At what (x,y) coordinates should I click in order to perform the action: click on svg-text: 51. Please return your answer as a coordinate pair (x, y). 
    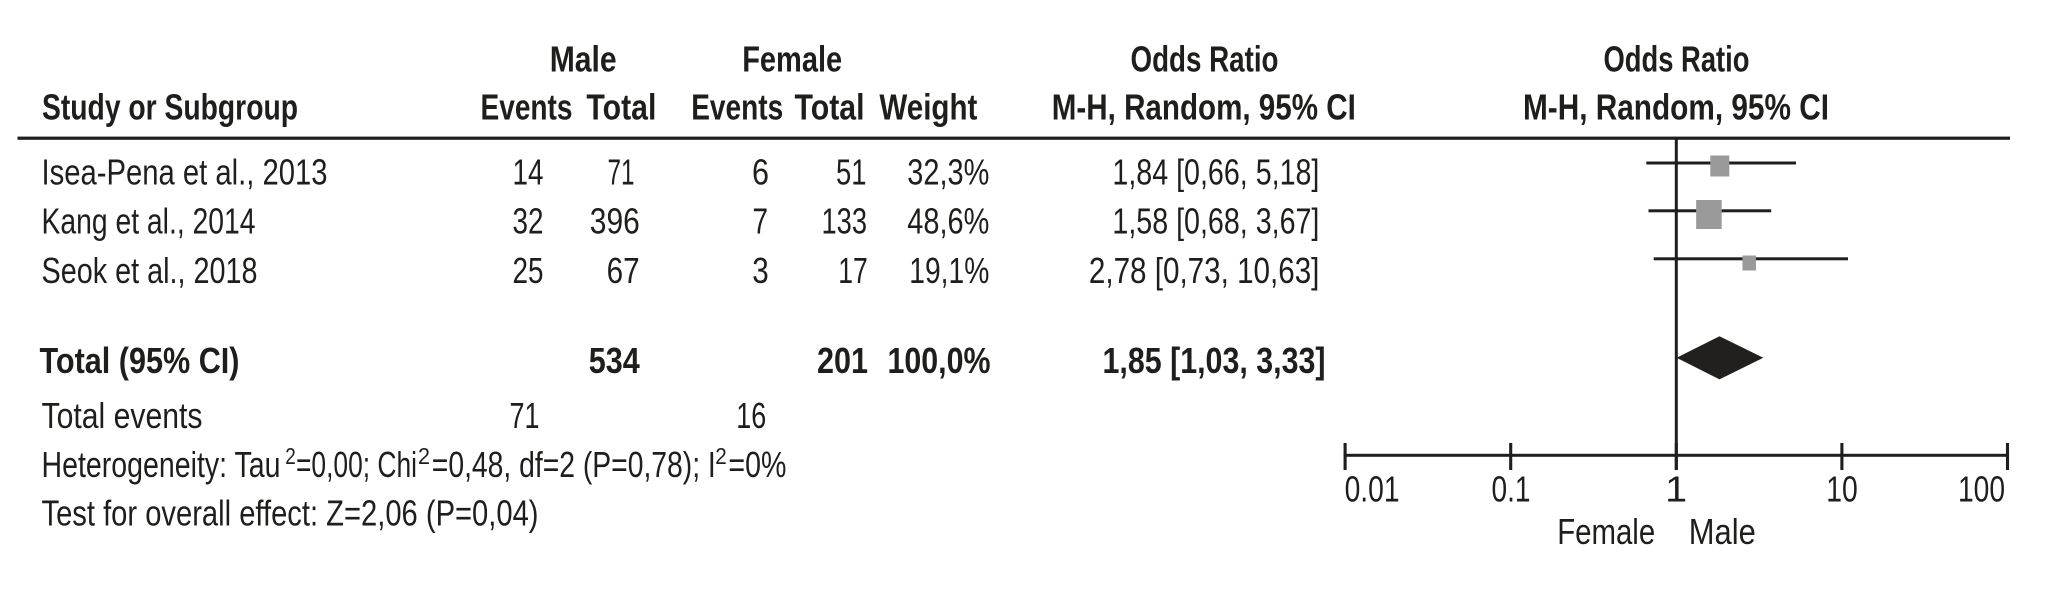
    Looking at the image, I should click on (851, 171).